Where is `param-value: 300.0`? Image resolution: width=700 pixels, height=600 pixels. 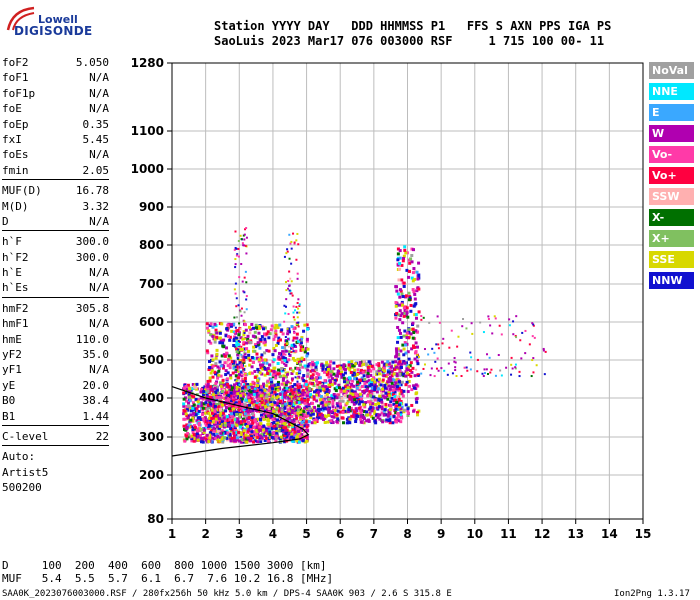
param-value: 300.0 is located at coordinates (92, 242).